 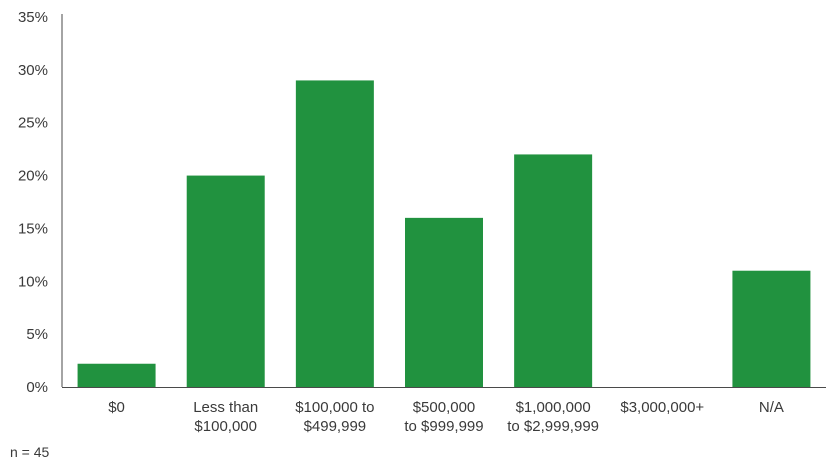 I want to click on x-category-label-line: $1,000,000, so click(x=553, y=407).